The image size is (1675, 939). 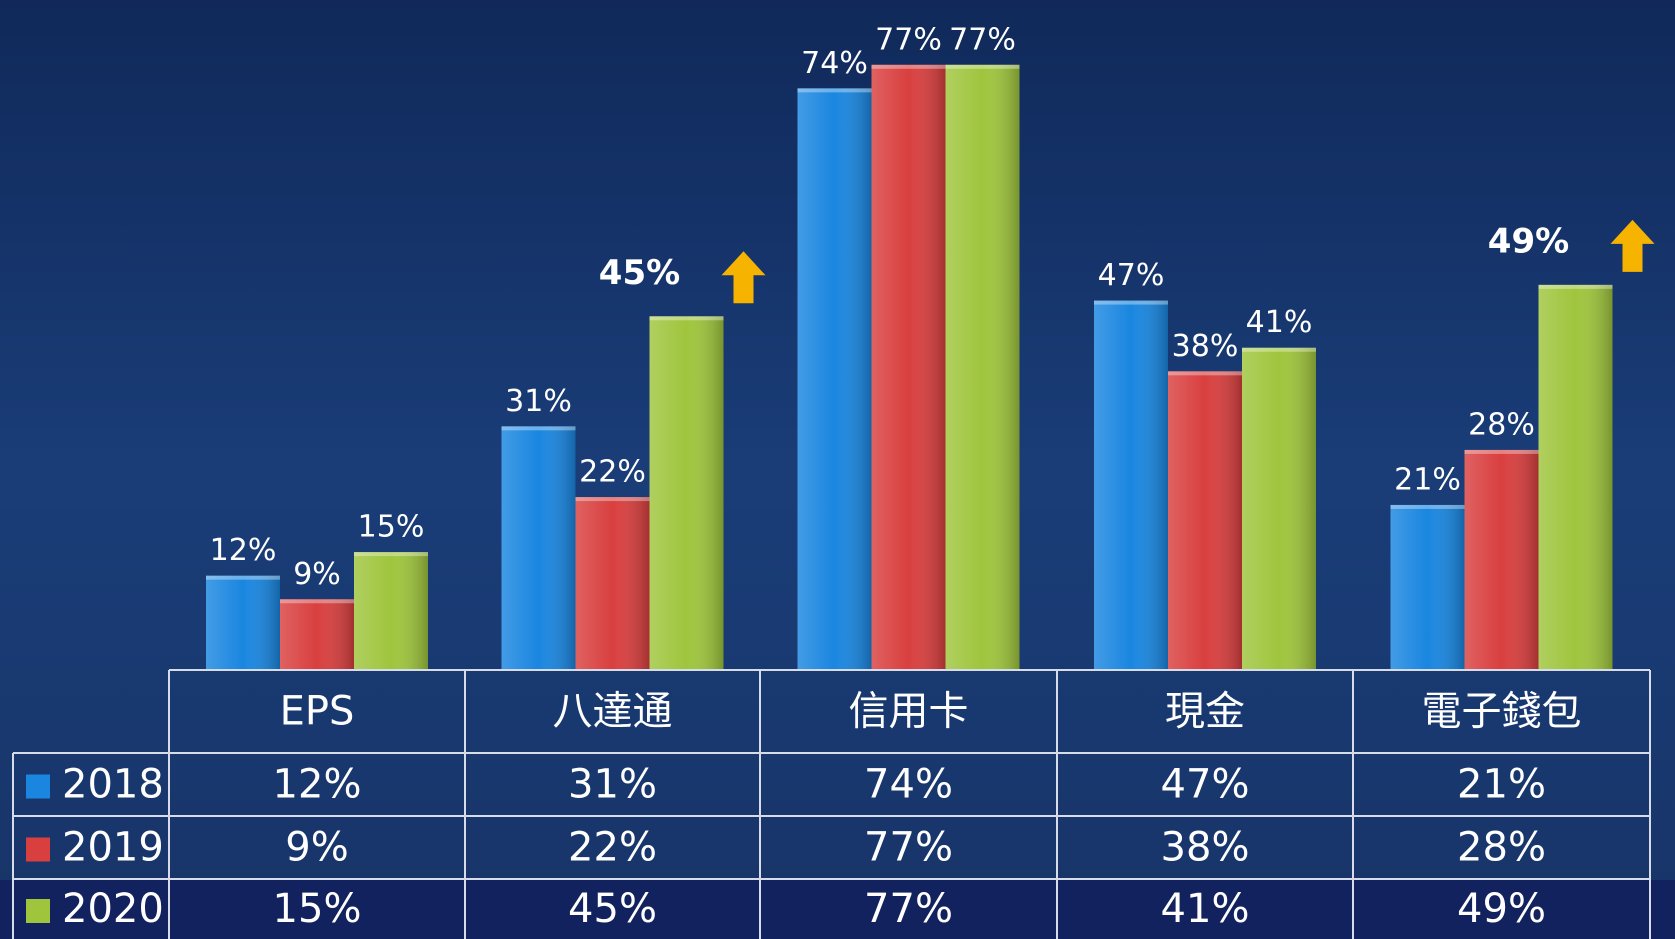 What do you see at coordinates (1131, 275) in the screenshot?
I see `value-label: 47%` at bounding box center [1131, 275].